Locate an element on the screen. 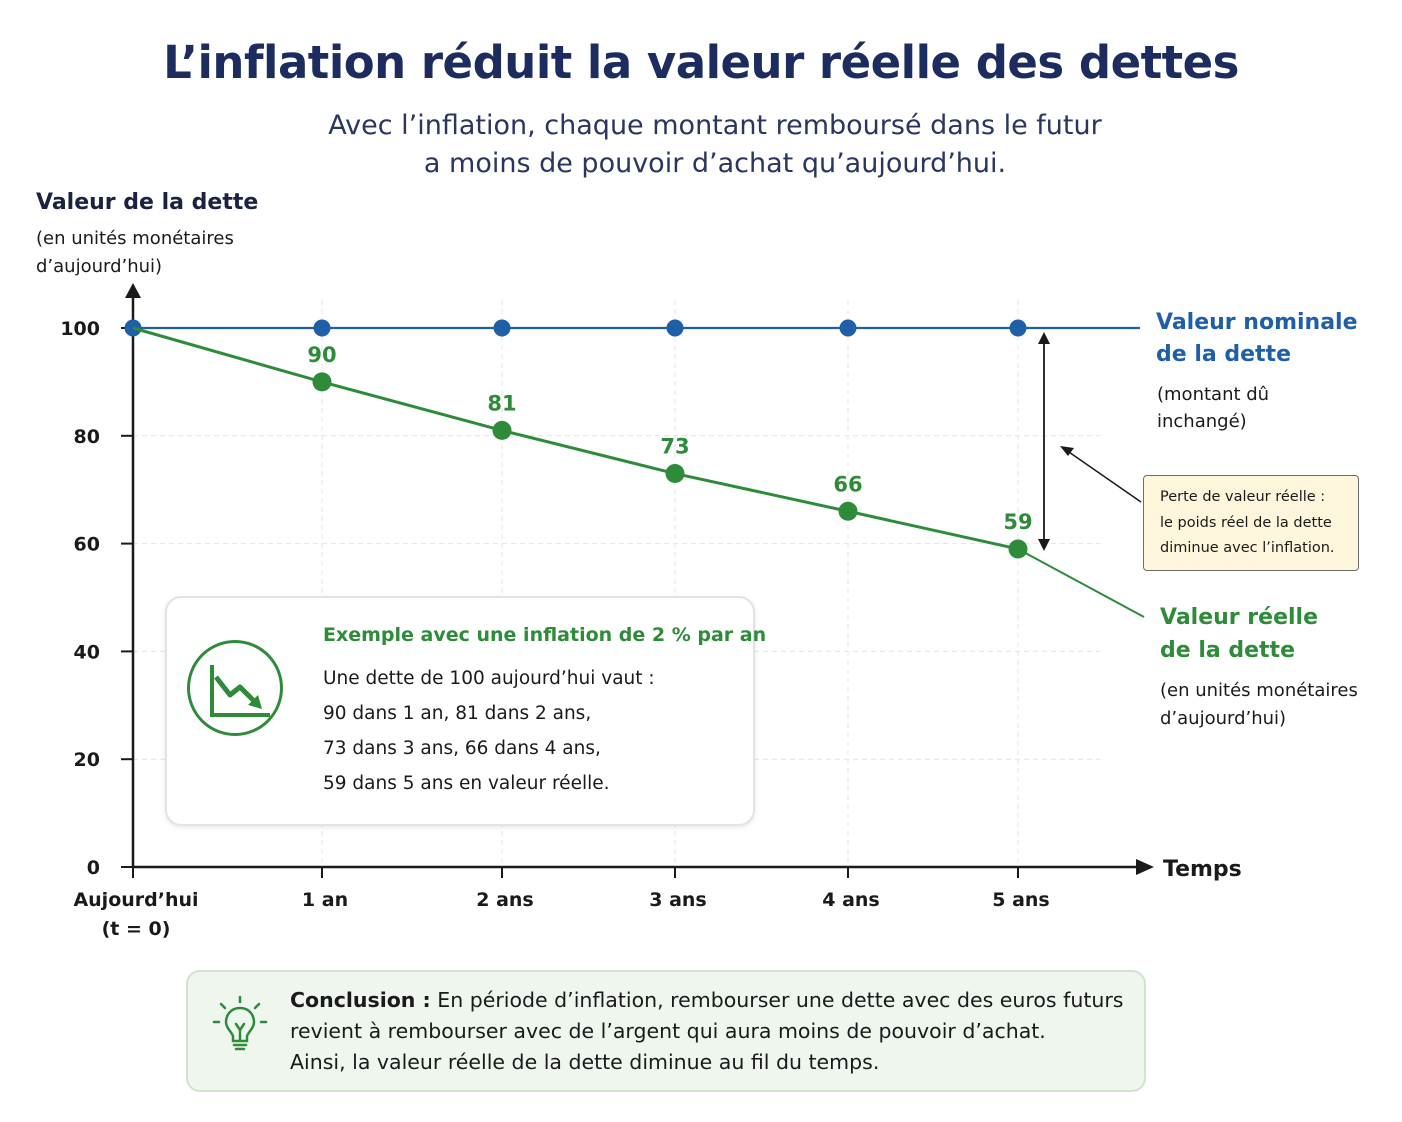 Image resolution: width=1402 pixels, height=1122 pixels. conclusion-label: Conclusion : is located at coordinates (360, 1000).